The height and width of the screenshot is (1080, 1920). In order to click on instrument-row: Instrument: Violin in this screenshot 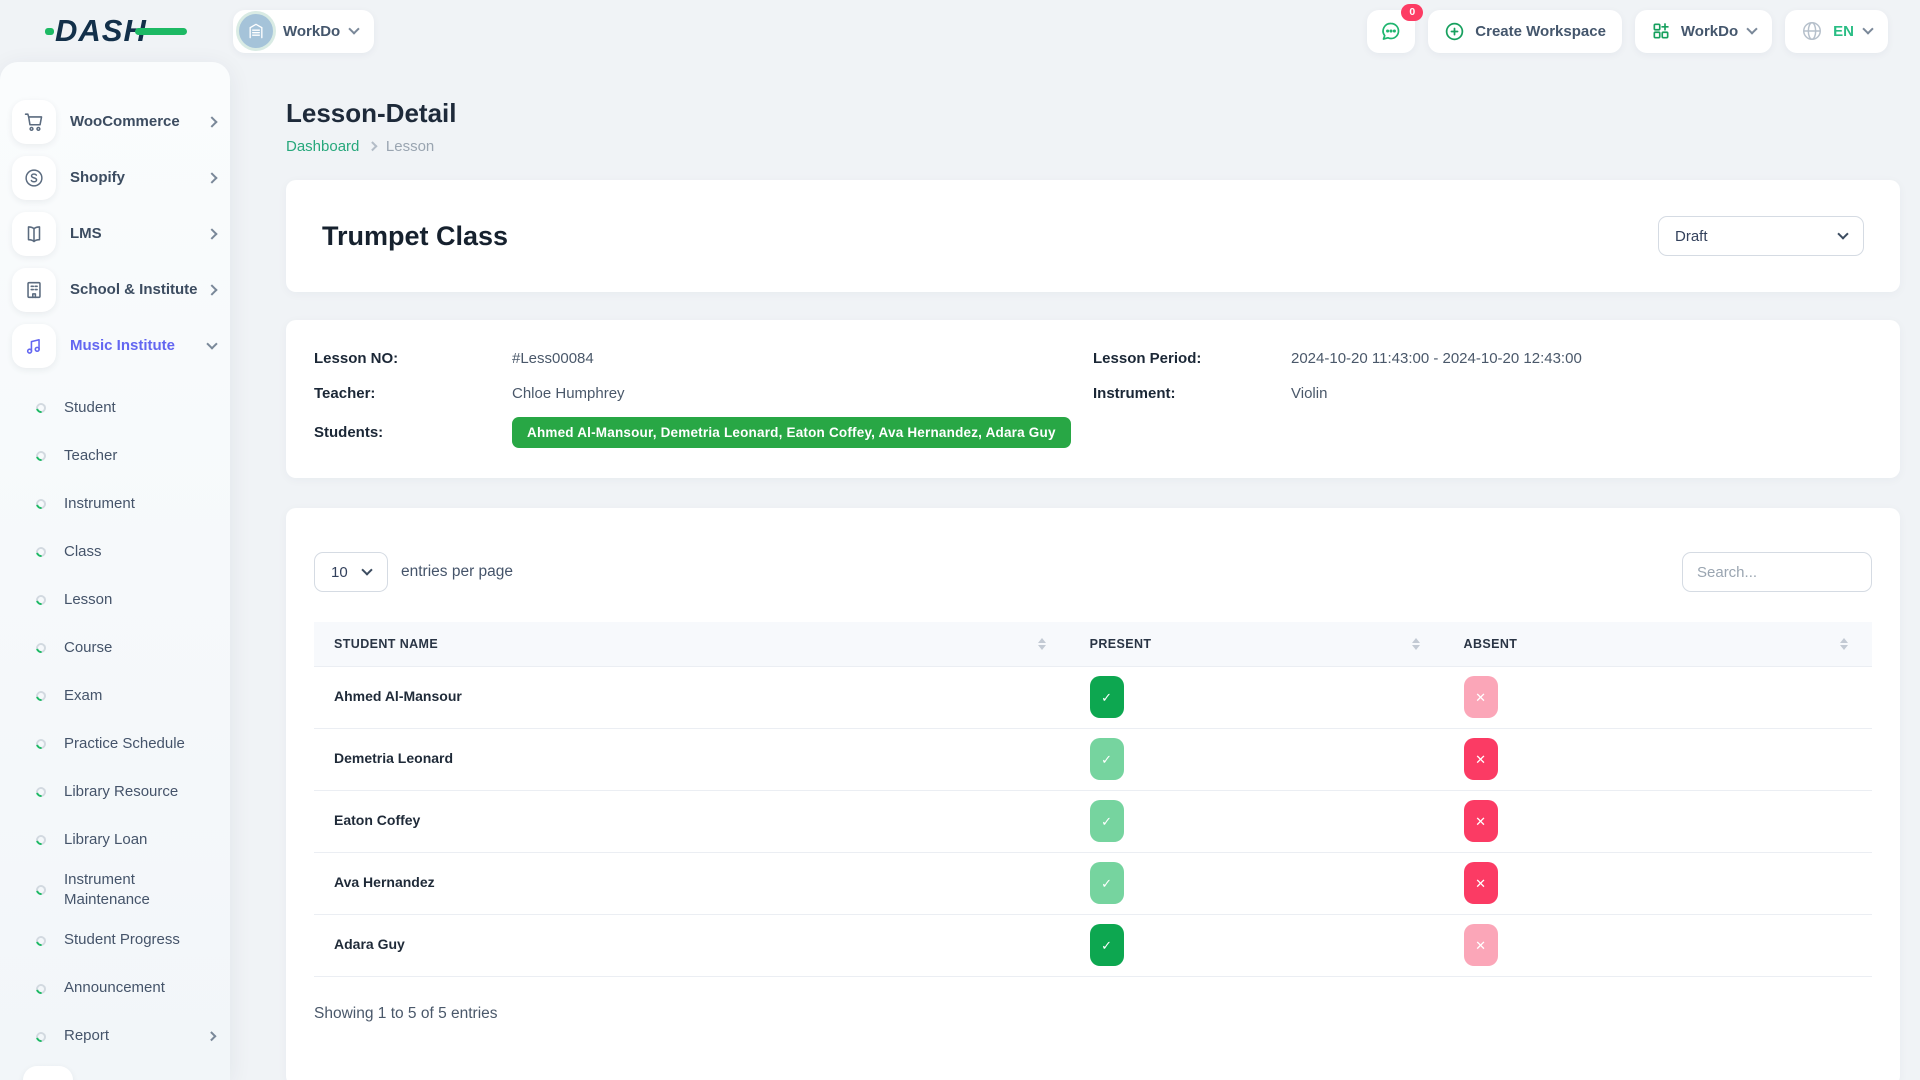, I will do `click(1482, 393)`.